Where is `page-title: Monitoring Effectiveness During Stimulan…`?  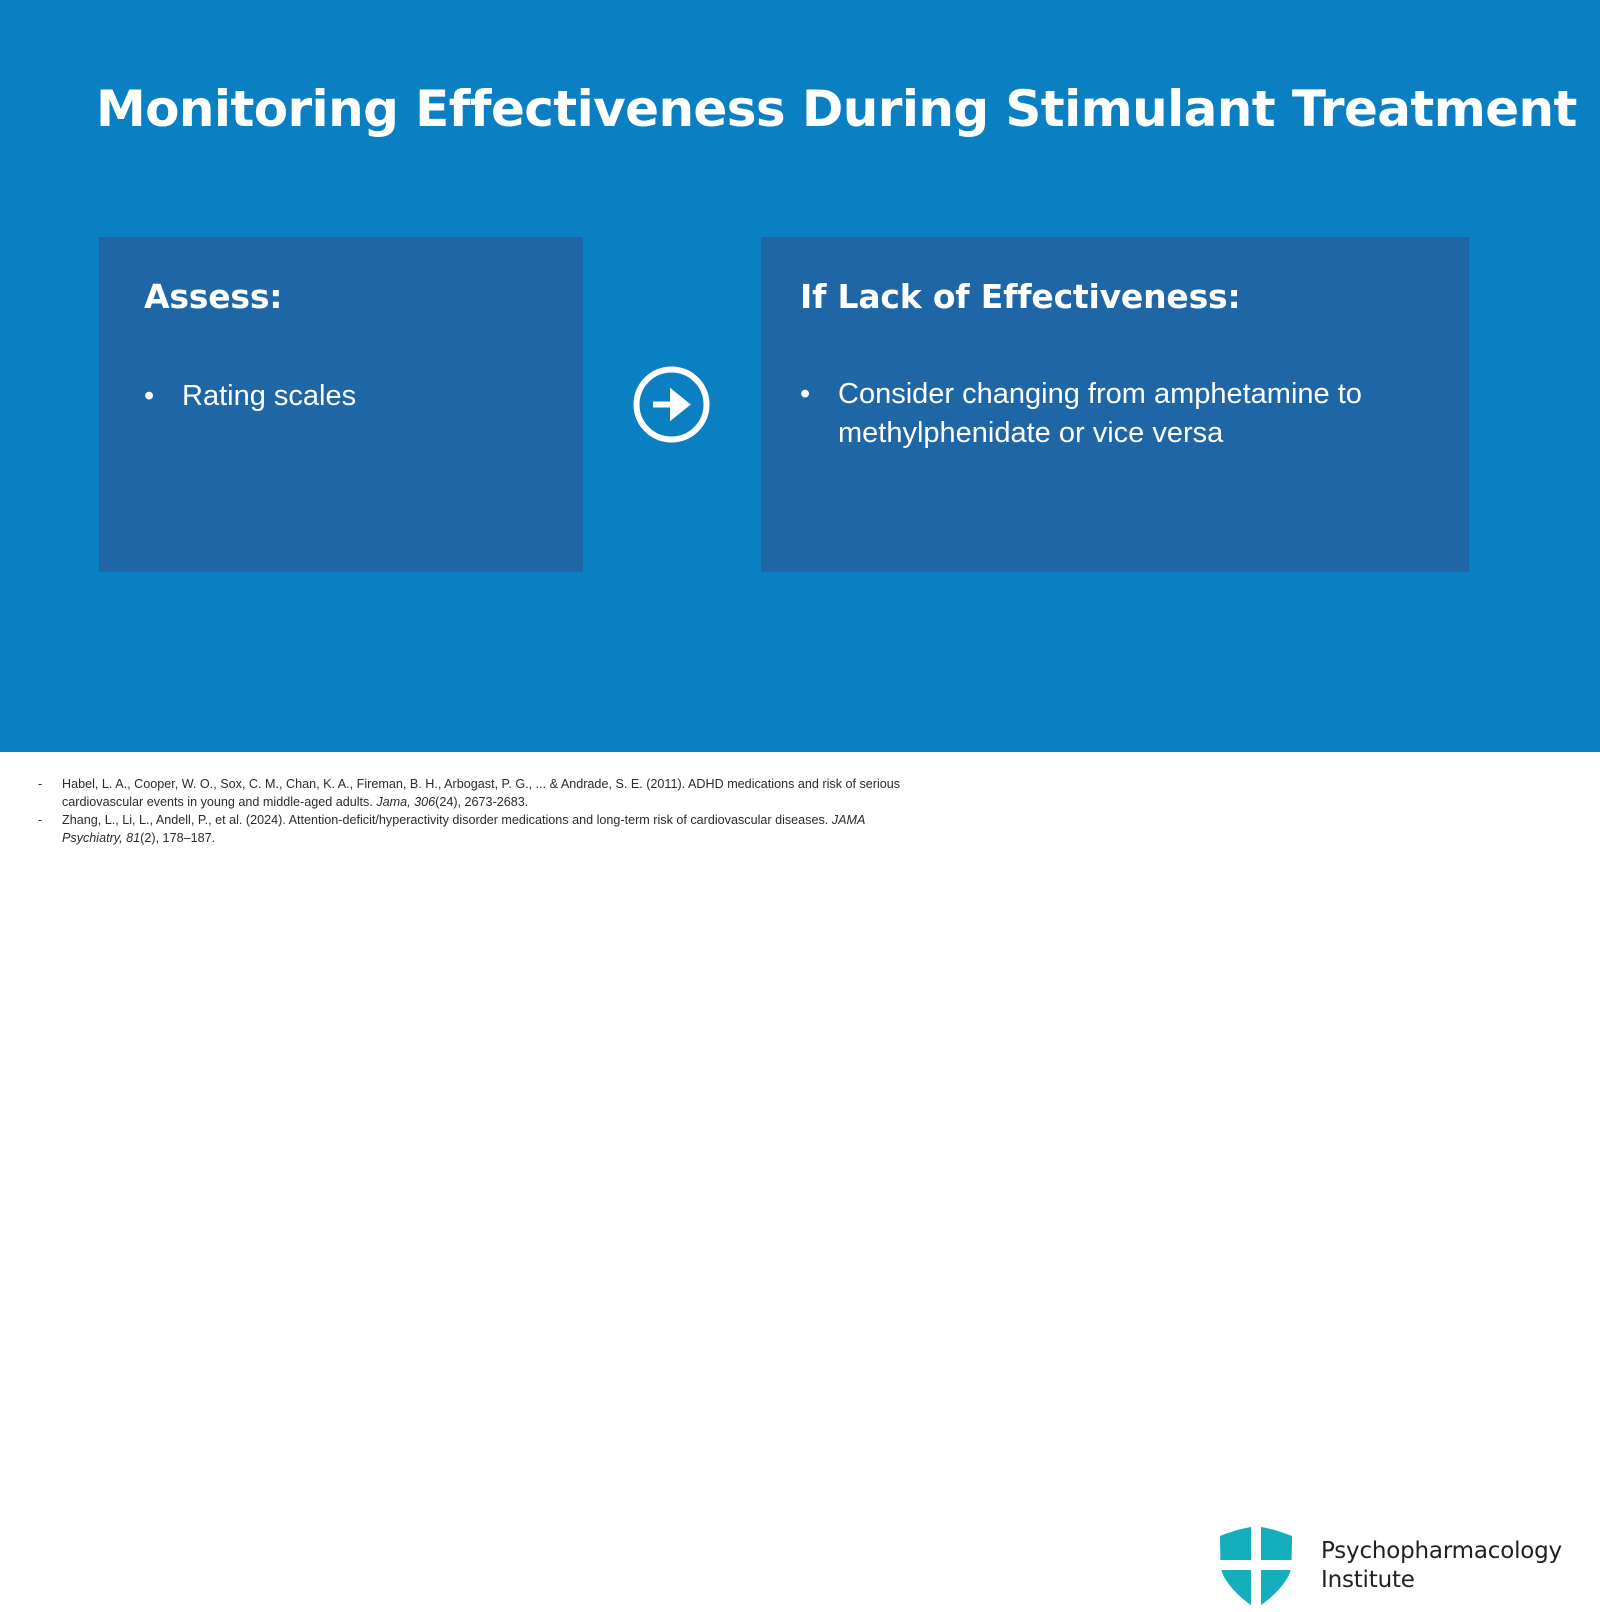
page-title: Monitoring Effectiveness During Stimulan… is located at coordinates (836, 108).